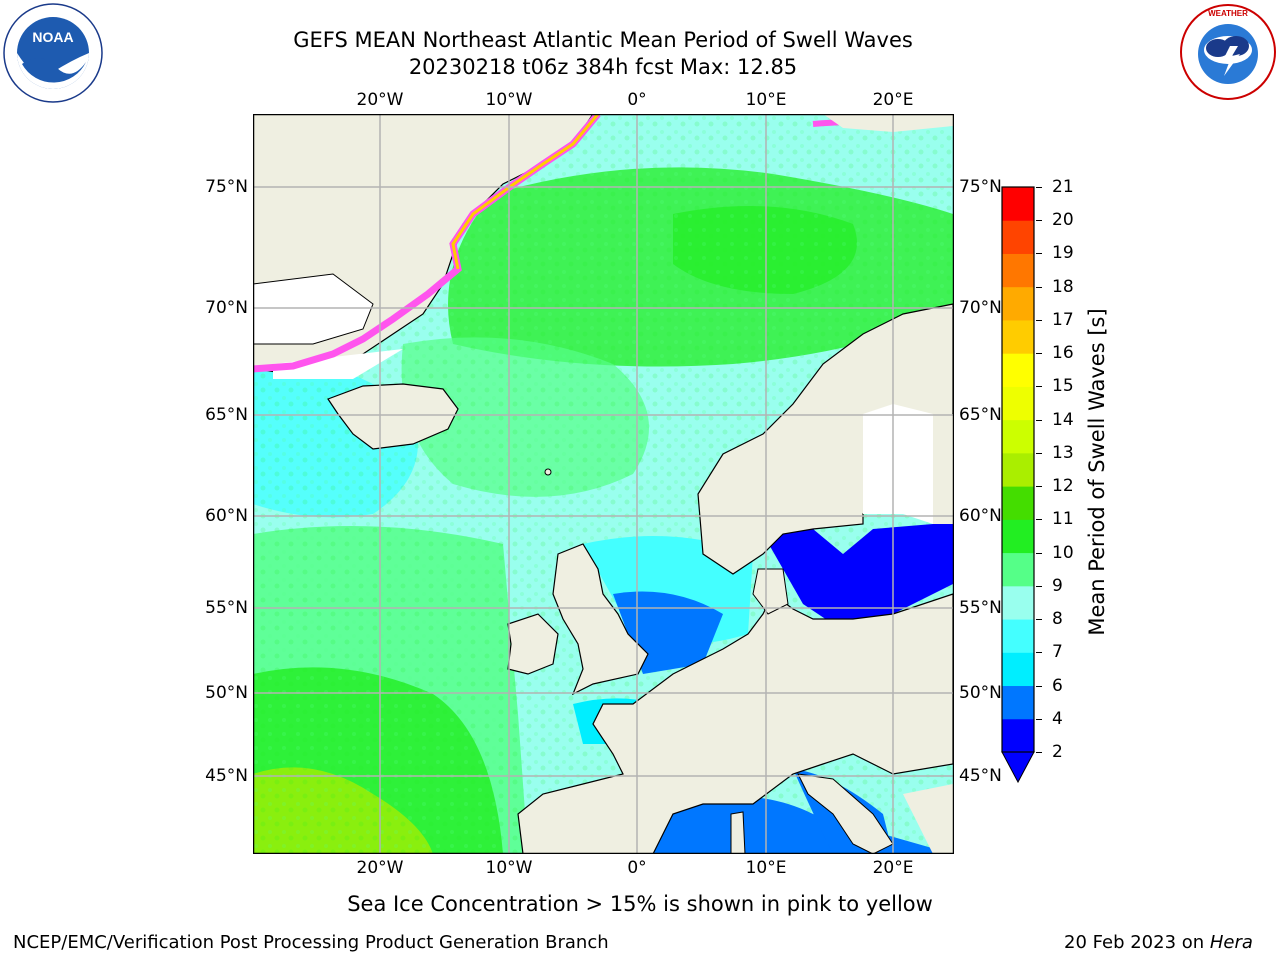  What do you see at coordinates (1137, 942) in the screenshot?
I see `footer-date-text: 20 Feb 2023 on` at bounding box center [1137, 942].